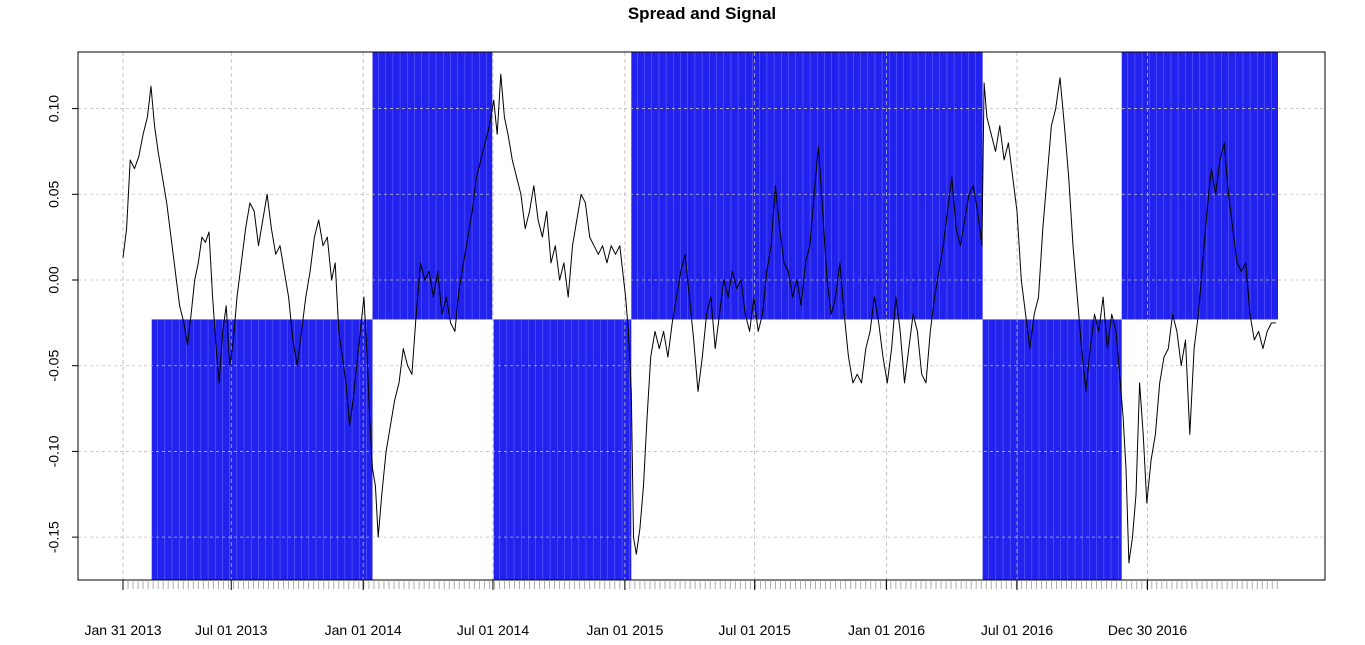 This screenshot has width=1365, height=645. What do you see at coordinates (363, 630) in the screenshot?
I see `x-tick-label: Jan 01 2014` at bounding box center [363, 630].